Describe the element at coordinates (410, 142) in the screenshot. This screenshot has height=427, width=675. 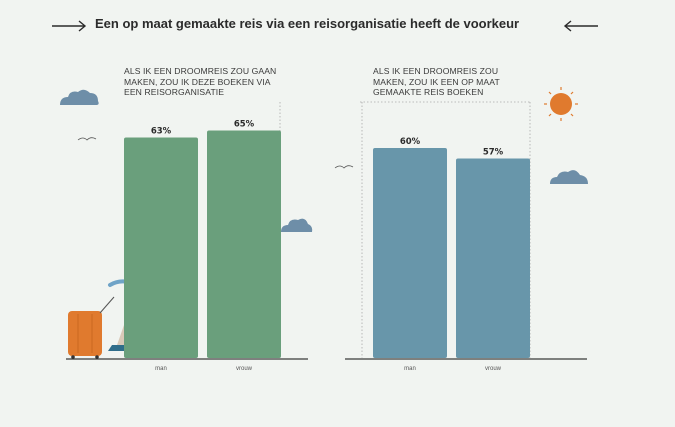
I see `chart-2-value-label-man: 60%` at that location.